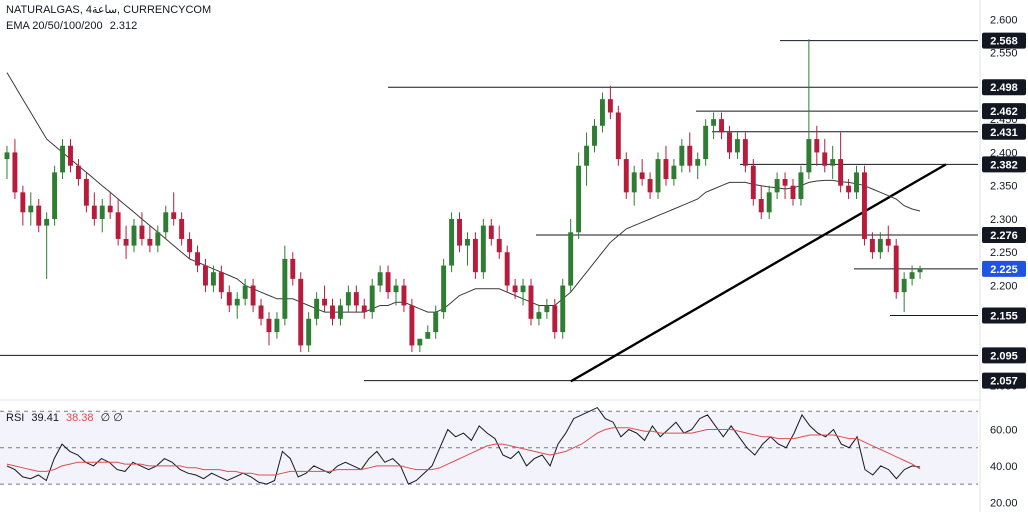 The width and height of the screenshot is (1028, 512). I want to click on rsi-axis: 60.00 40.00 20.00, so click(1004, 467).